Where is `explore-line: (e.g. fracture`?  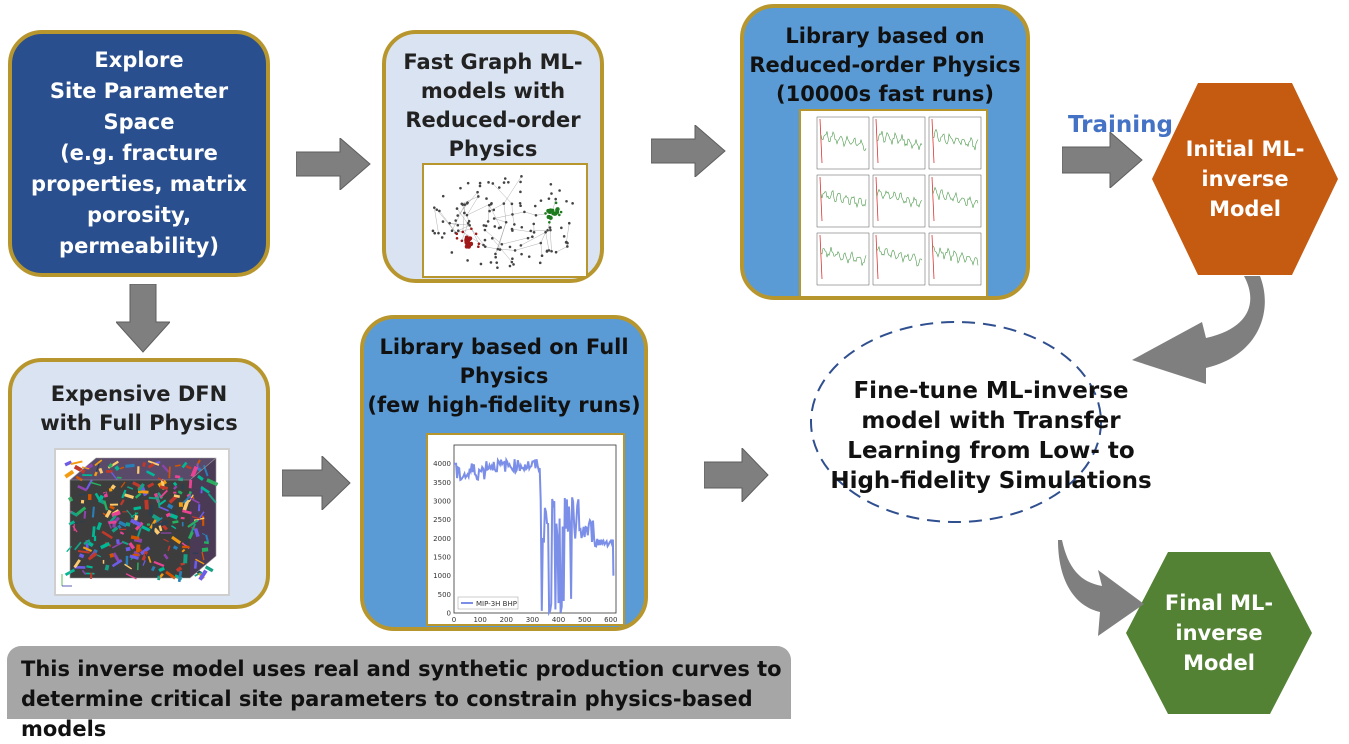
explore-line: (e.g. fracture is located at coordinates (139, 153).